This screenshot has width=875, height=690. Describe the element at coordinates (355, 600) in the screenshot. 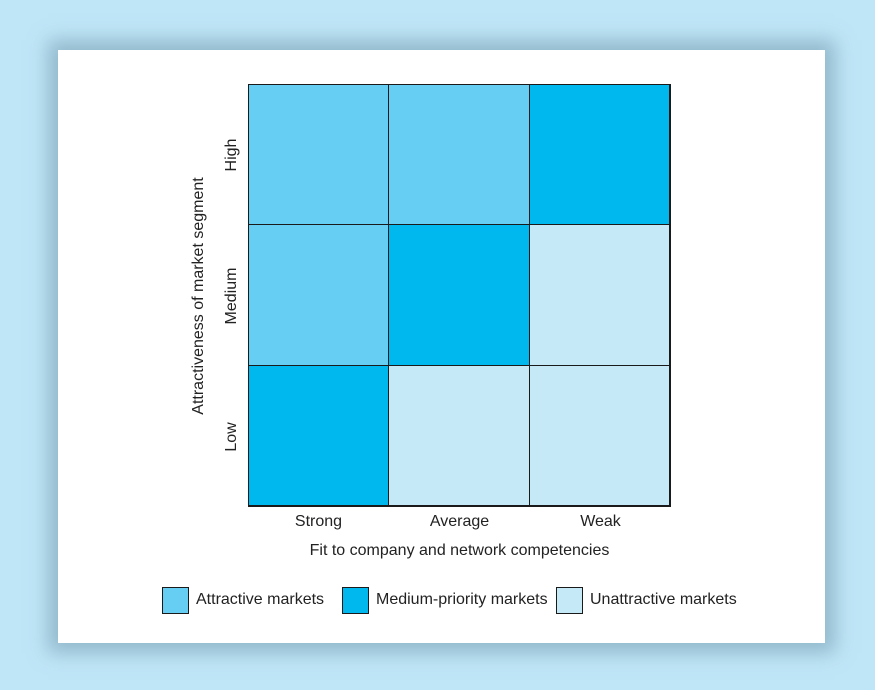

I see `legend-swatch-medium` at that location.